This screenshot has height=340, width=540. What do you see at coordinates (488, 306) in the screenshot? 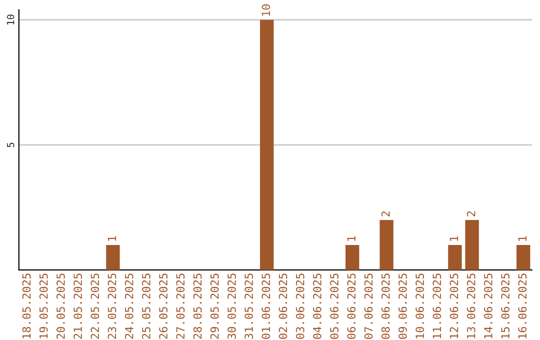
I see `x-tick-label: 14.06.2025` at bounding box center [488, 306].